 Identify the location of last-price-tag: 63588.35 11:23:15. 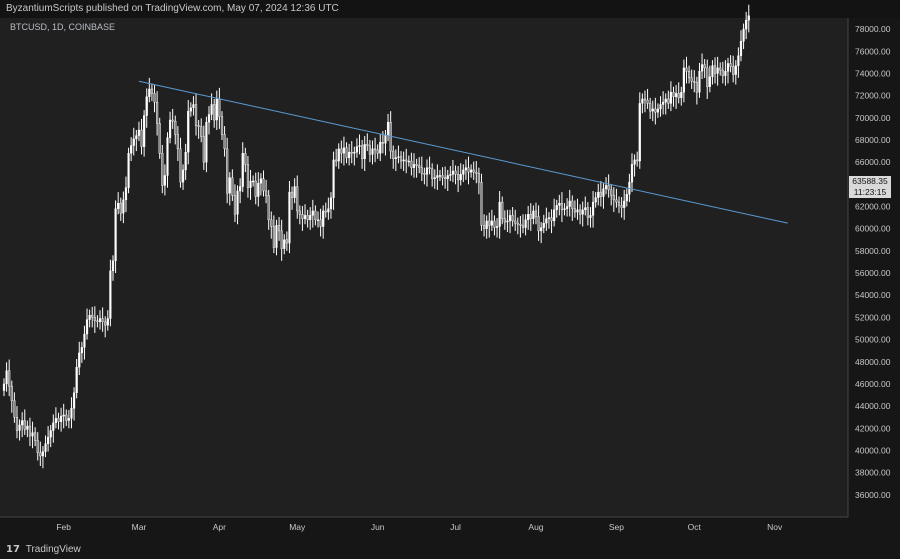
(870, 187).